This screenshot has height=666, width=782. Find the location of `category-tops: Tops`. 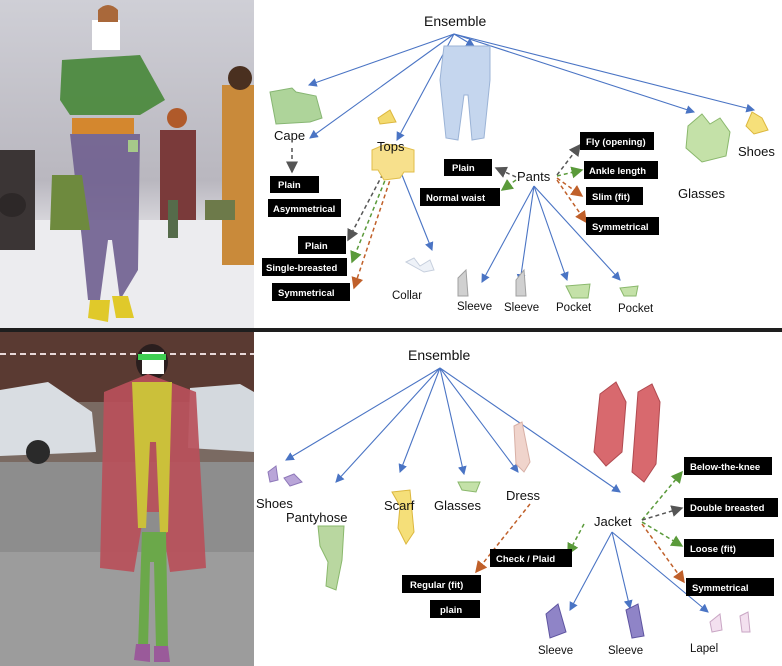

category-tops: Tops is located at coordinates (391, 146).